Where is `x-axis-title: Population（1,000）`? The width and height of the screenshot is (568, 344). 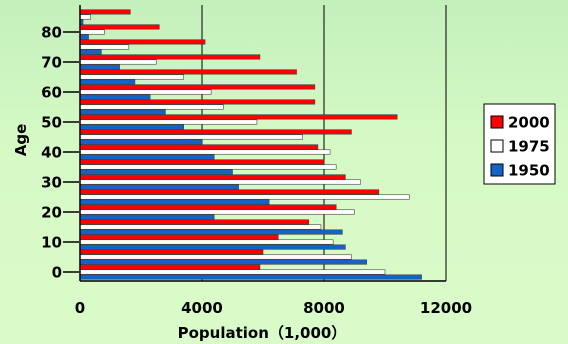
x-axis-title: Population（1,000） is located at coordinates (262, 333).